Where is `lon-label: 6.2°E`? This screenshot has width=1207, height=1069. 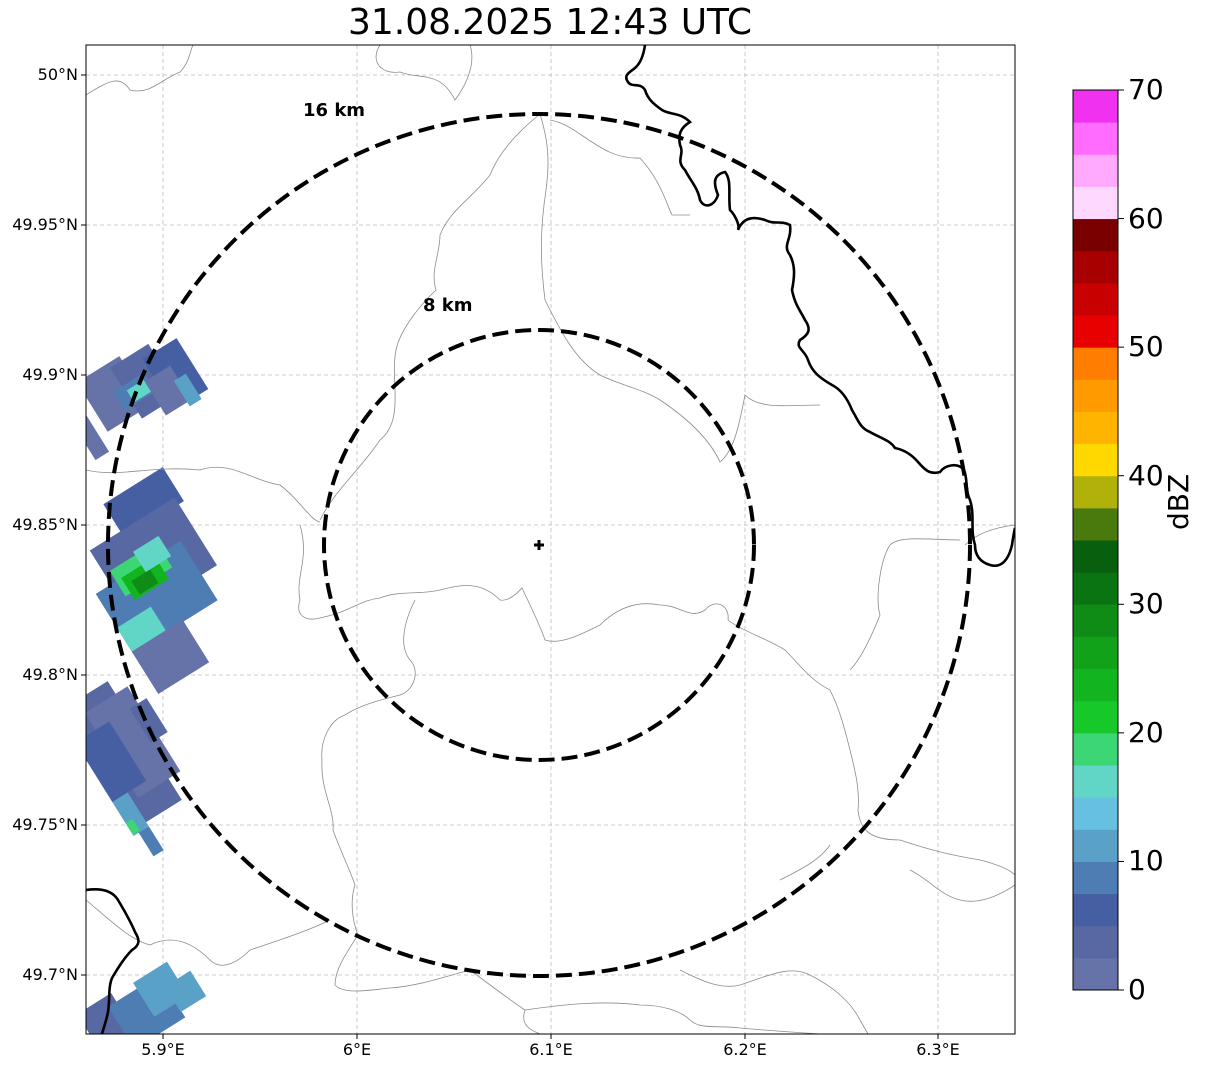
lon-label: 6.2°E is located at coordinates (745, 1049).